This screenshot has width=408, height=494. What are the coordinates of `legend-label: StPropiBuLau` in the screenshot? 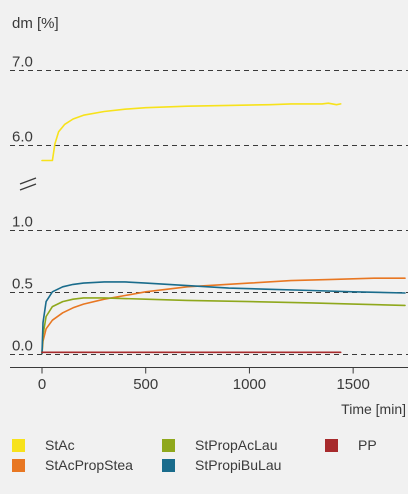 It's located at (238, 465).